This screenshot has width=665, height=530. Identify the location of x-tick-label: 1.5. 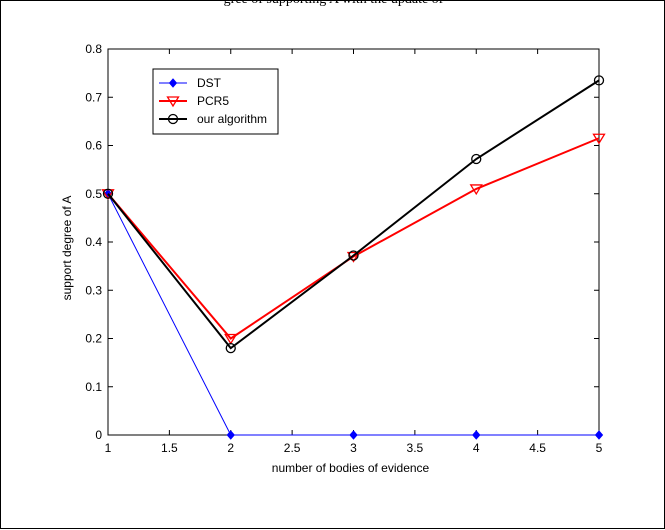
(169, 448).